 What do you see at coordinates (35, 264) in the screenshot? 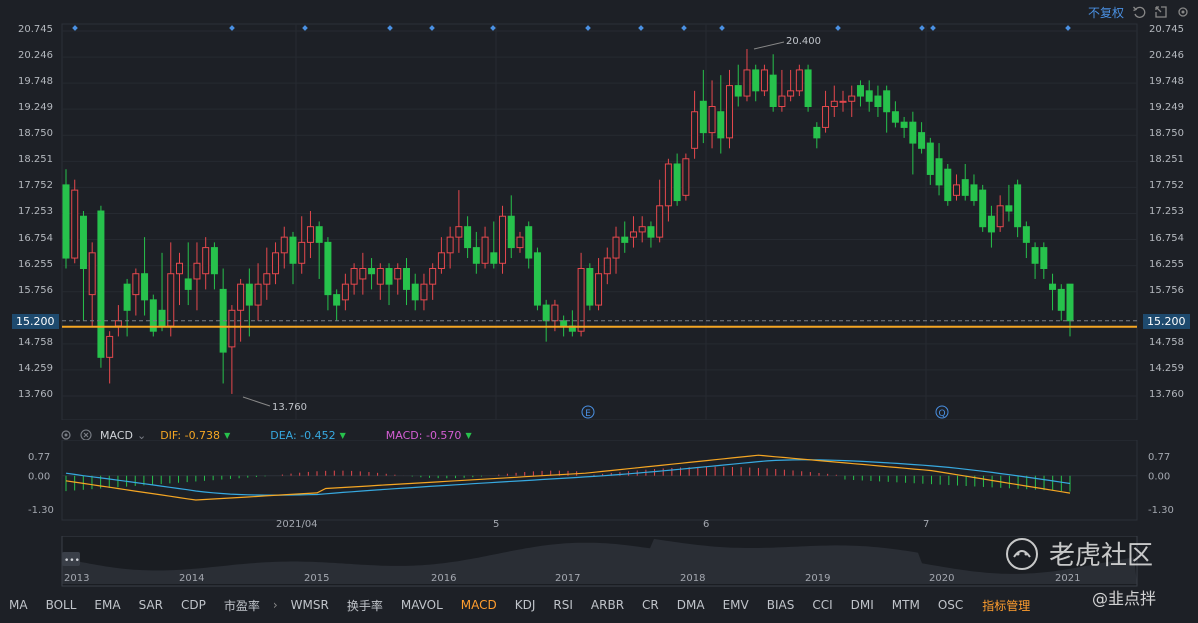
I see `price-tick-label: 16.255` at bounding box center [35, 264].